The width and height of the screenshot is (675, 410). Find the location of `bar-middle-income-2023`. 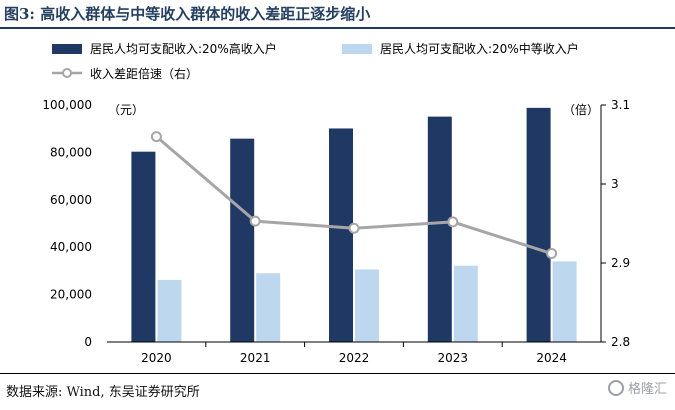

bar-middle-income-2023 is located at coordinates (465, 303).